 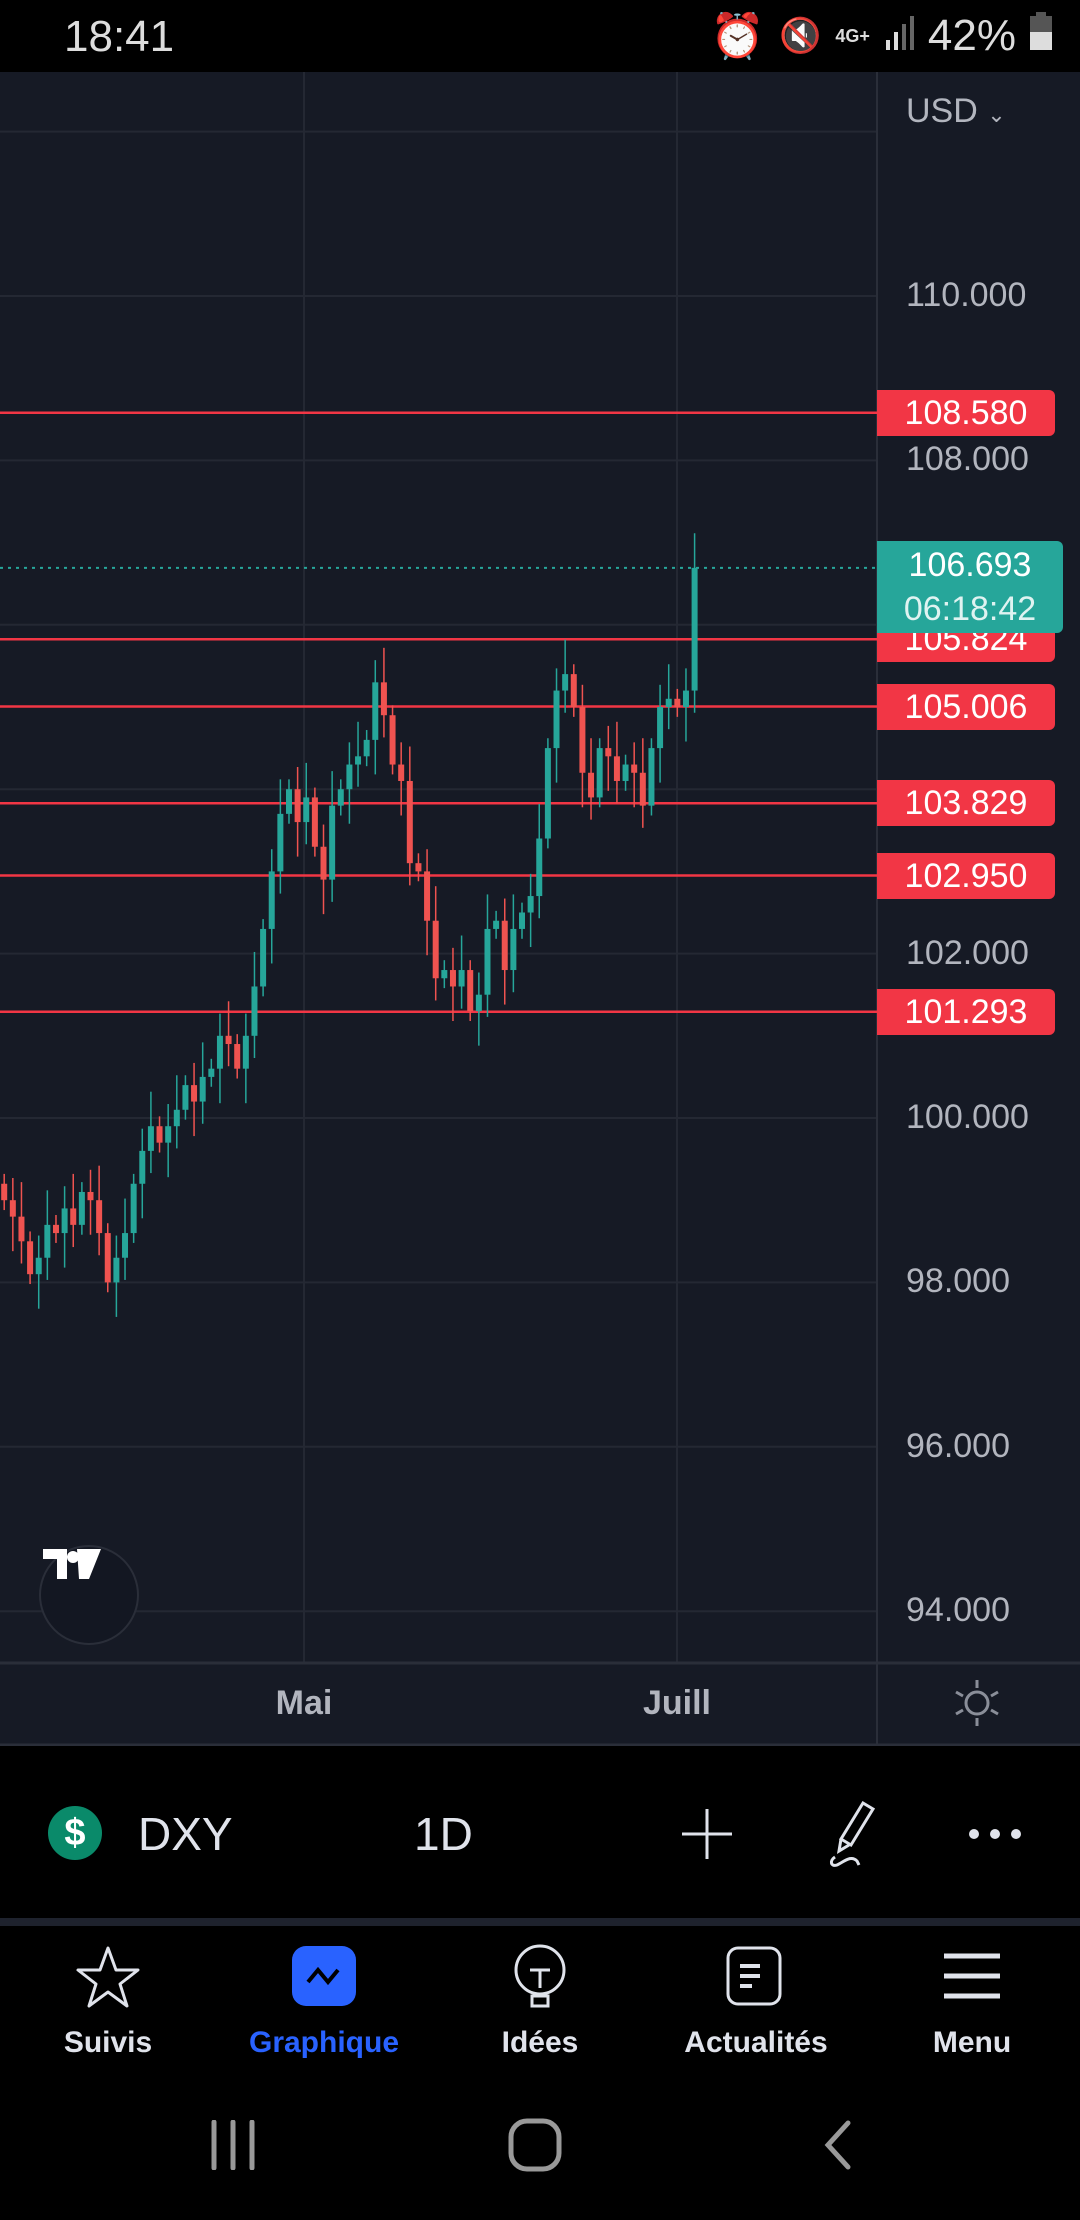 What do you see at coordinates (966, 295) in the screenshot?
I see `price-axis-label: 110.000` at bounding box center [966, 295].